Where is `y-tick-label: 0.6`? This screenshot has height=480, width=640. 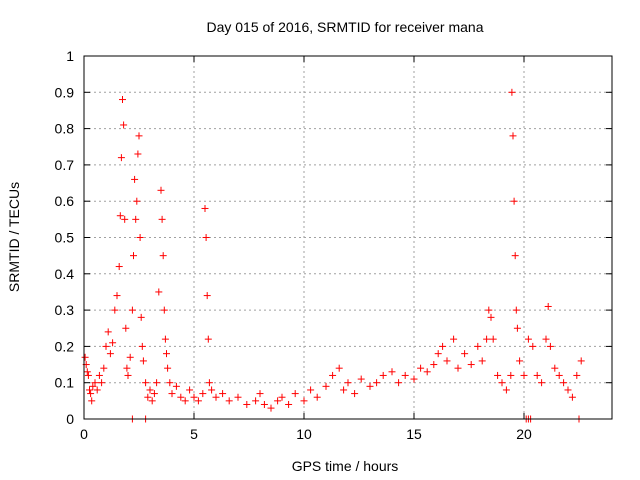
y-tick-label: 0.6 is located at coordinates (65, 201).